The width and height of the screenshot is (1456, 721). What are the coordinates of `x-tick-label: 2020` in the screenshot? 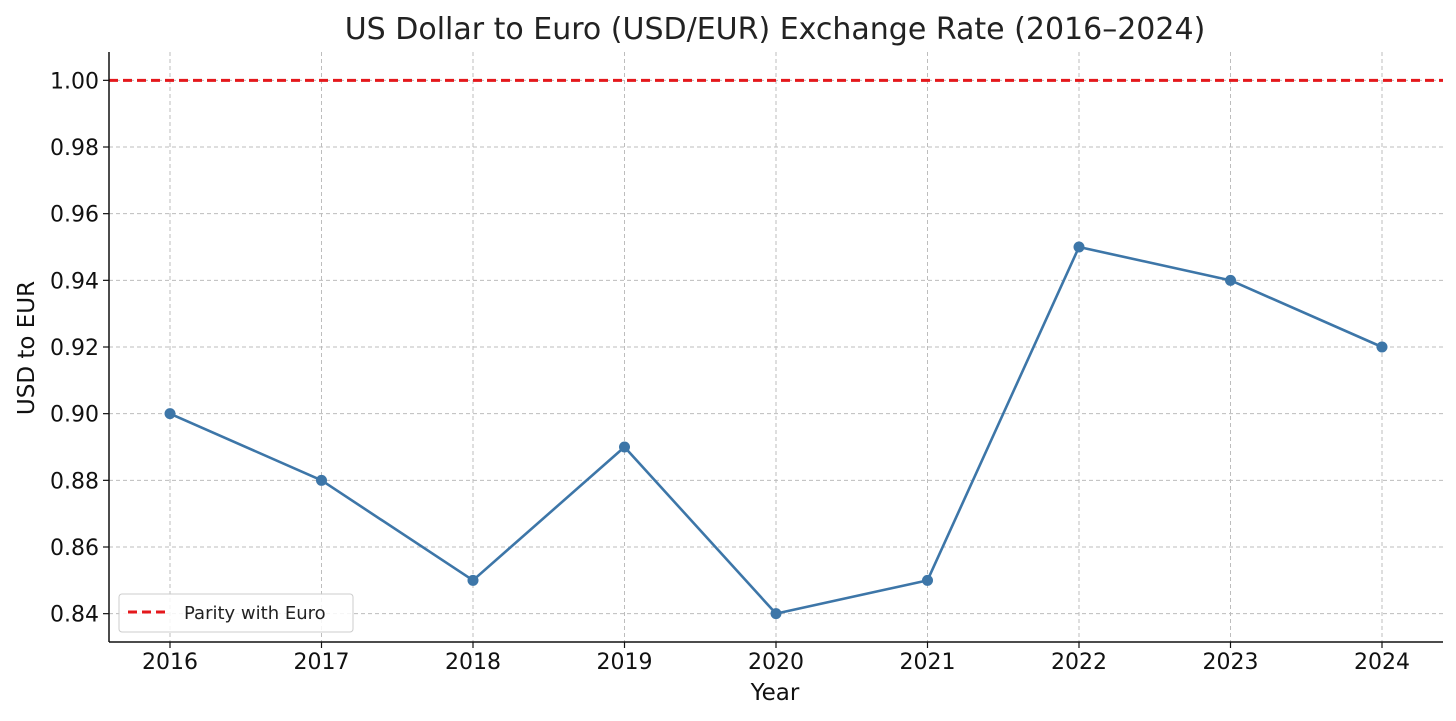 It's located at (776, 662).